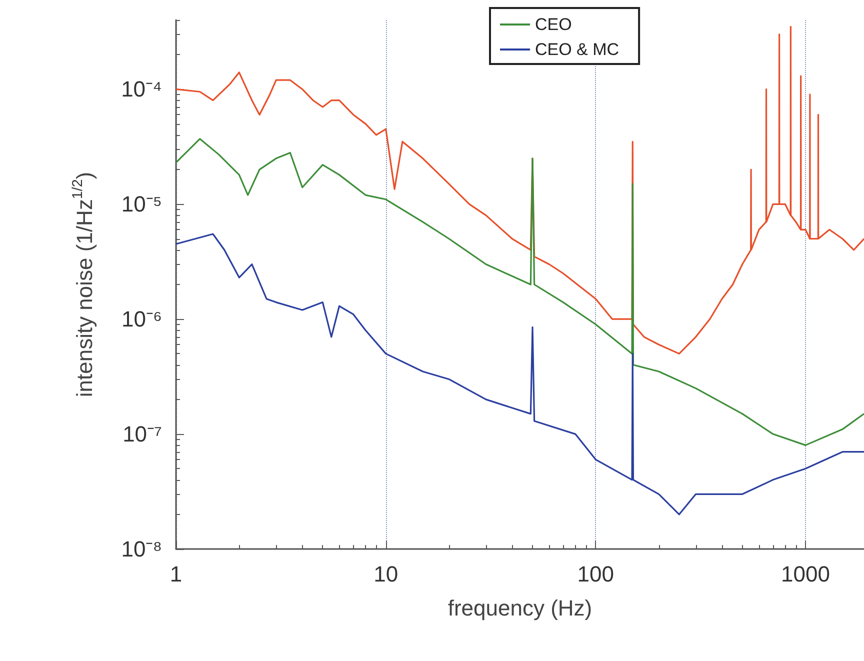 Image resolution: width=864 pixels, height=661 pixels. Describe the element at coordinates (141, 89) in the screenshot. I see `y-tick-label: 10⁻⁴` at that location.